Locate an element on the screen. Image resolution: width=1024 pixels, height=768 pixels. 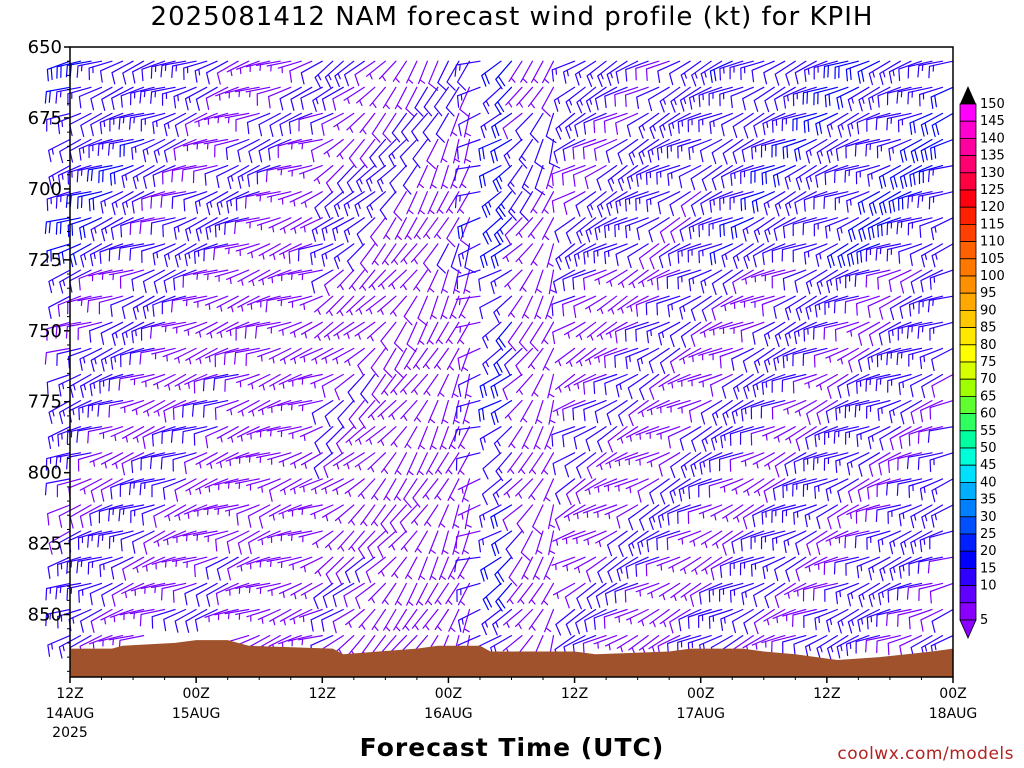
source-watermark: coolwx.com/models is located at coordinates (925, 754).